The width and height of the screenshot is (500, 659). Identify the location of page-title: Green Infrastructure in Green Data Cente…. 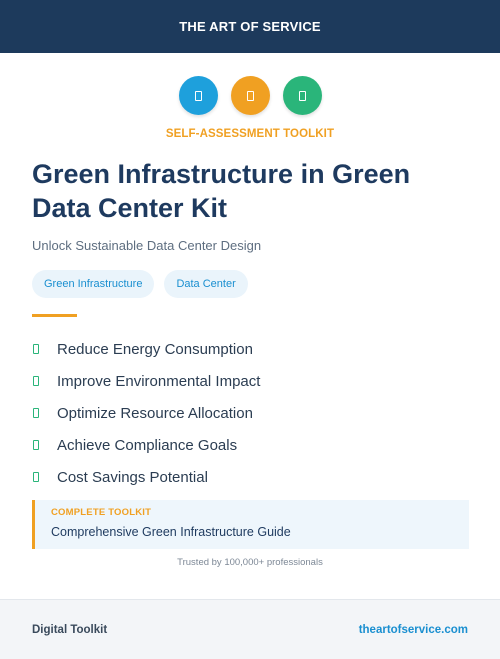
(221, 191).